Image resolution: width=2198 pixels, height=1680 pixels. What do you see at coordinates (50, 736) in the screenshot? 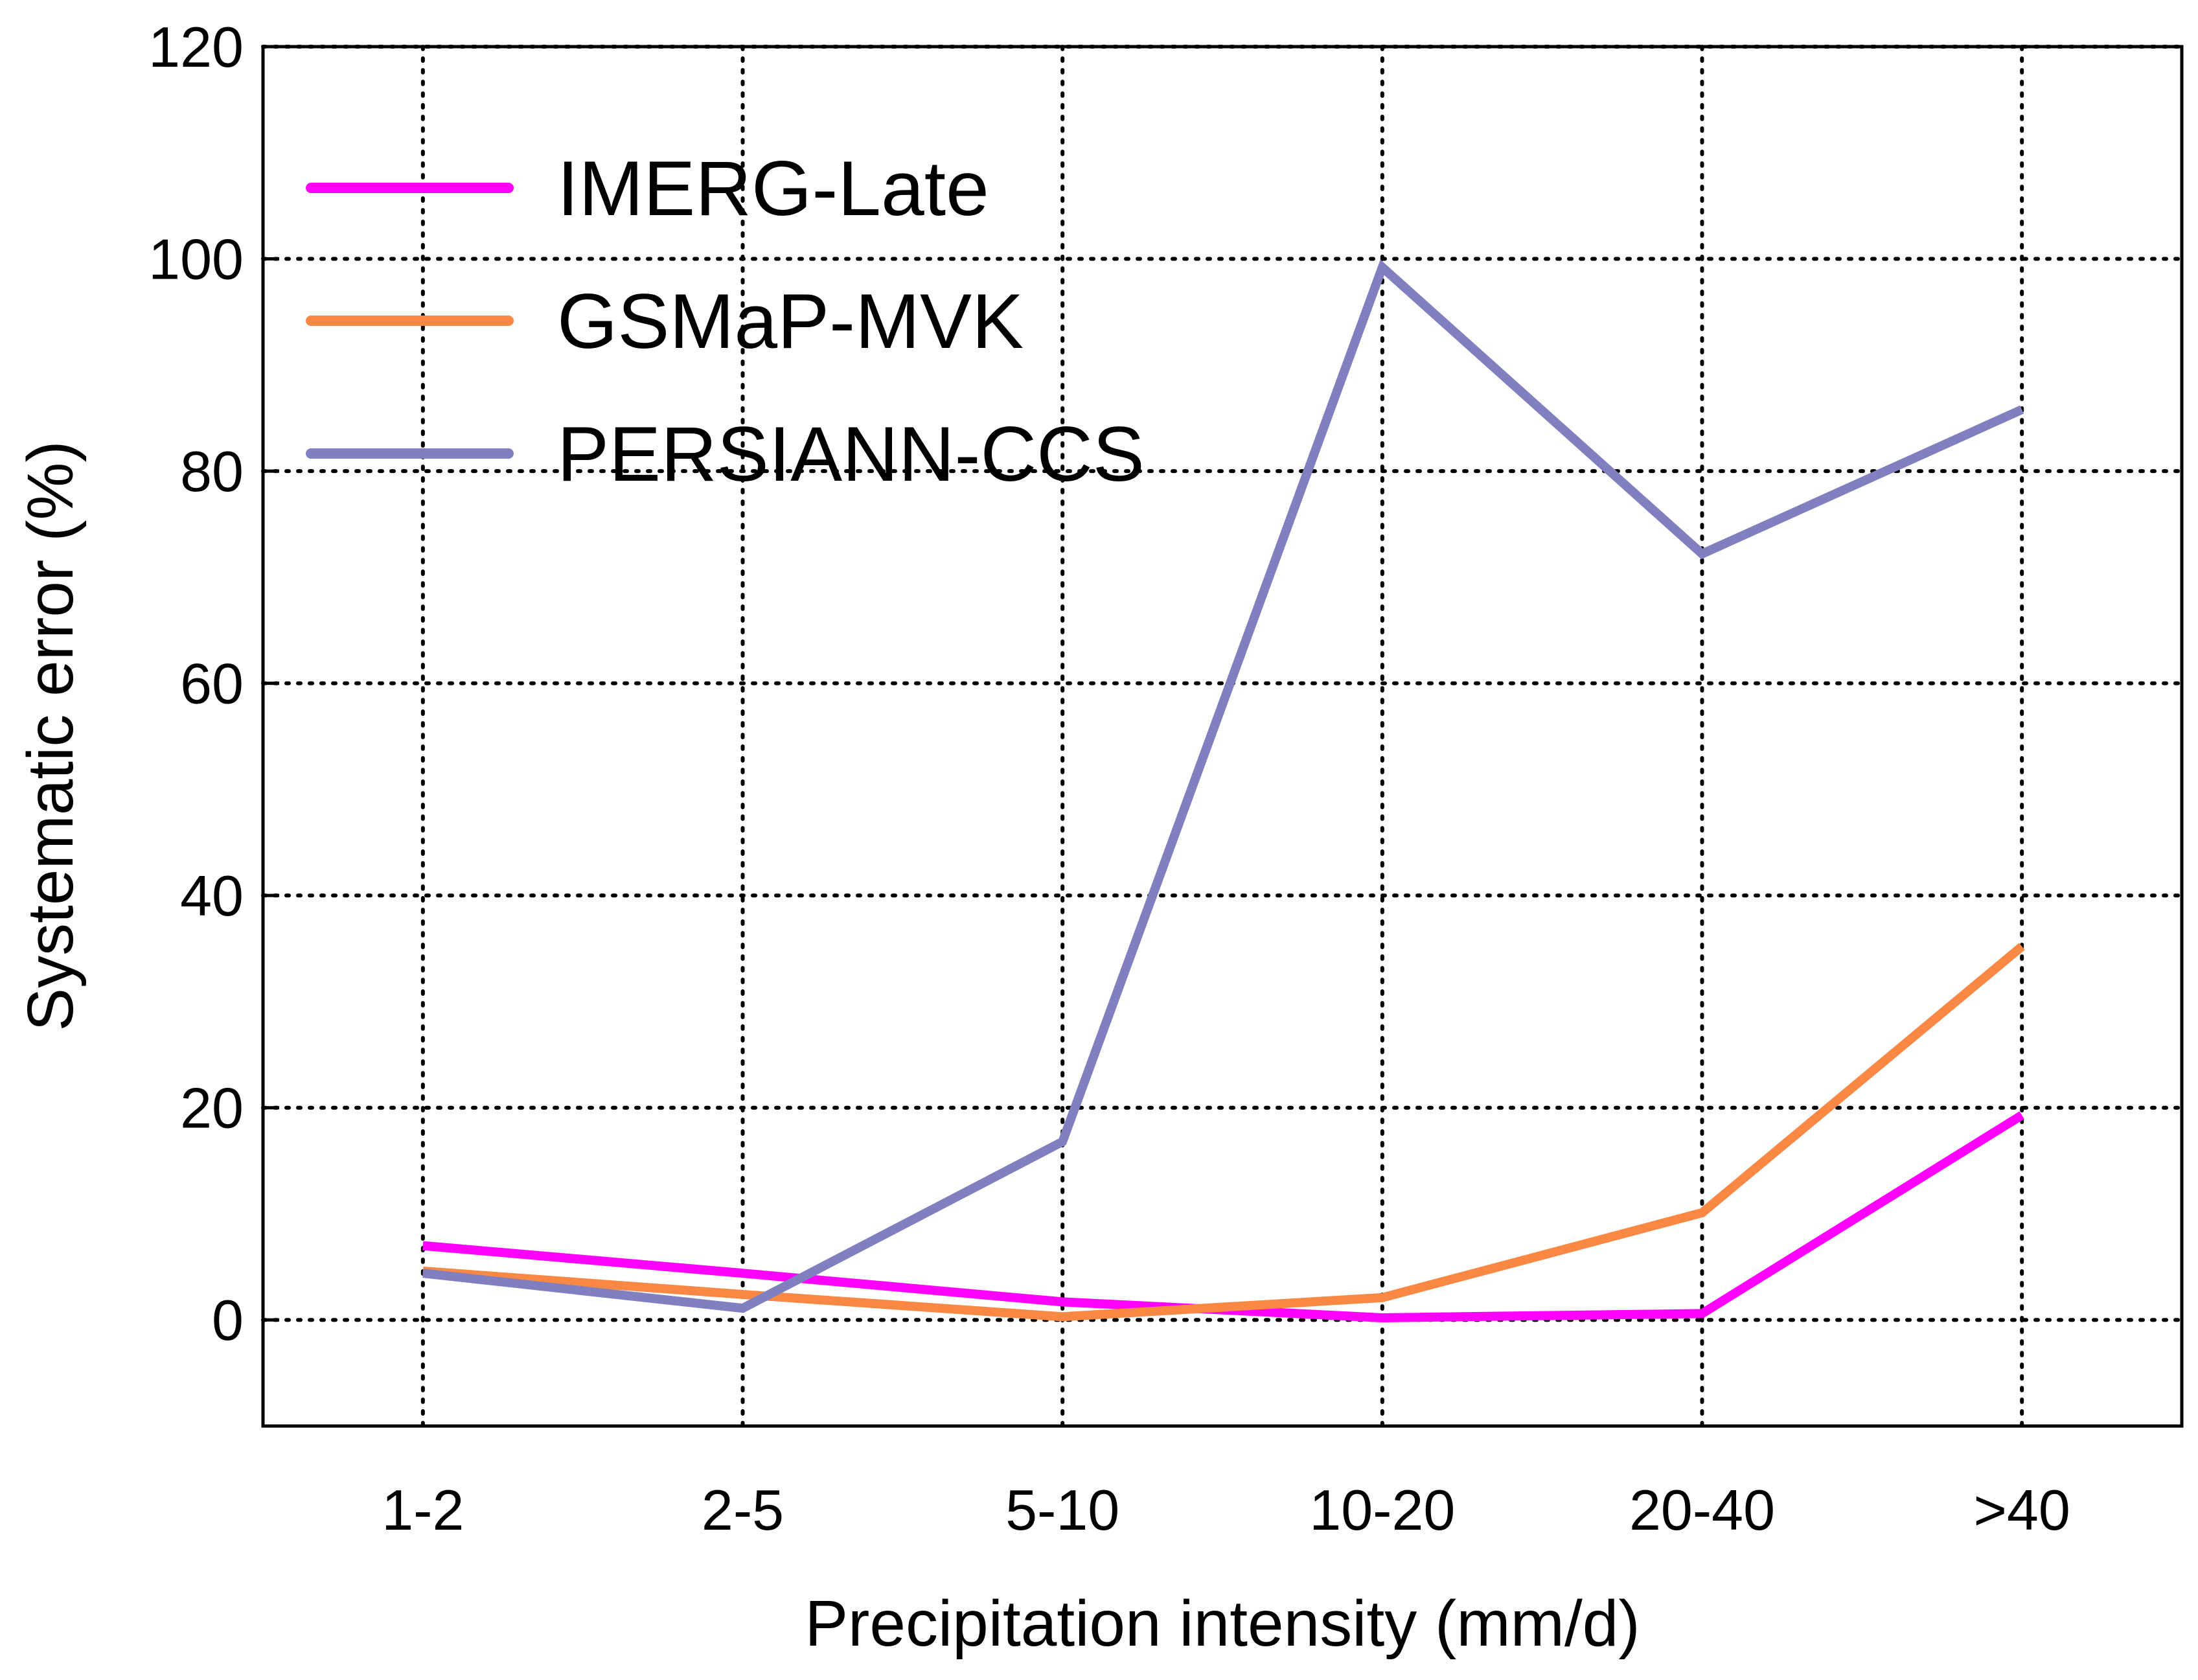
I see `y-axis-label: Systematic error (%)` at bounding box center [50, 736].